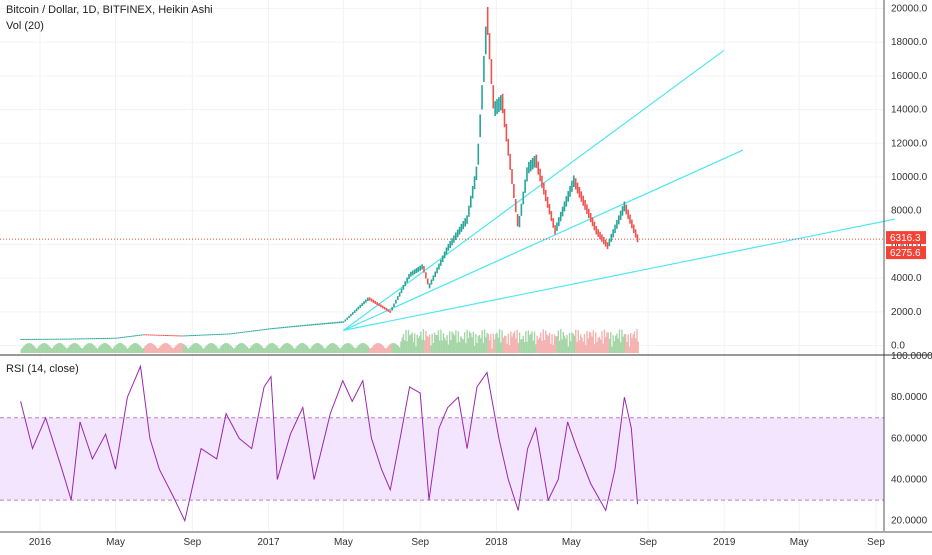  What do you see at coordinates (42, 369) in the screenshot?
I see `rsi-legend: RSI (14, close)` at bounding box center [42, 369].